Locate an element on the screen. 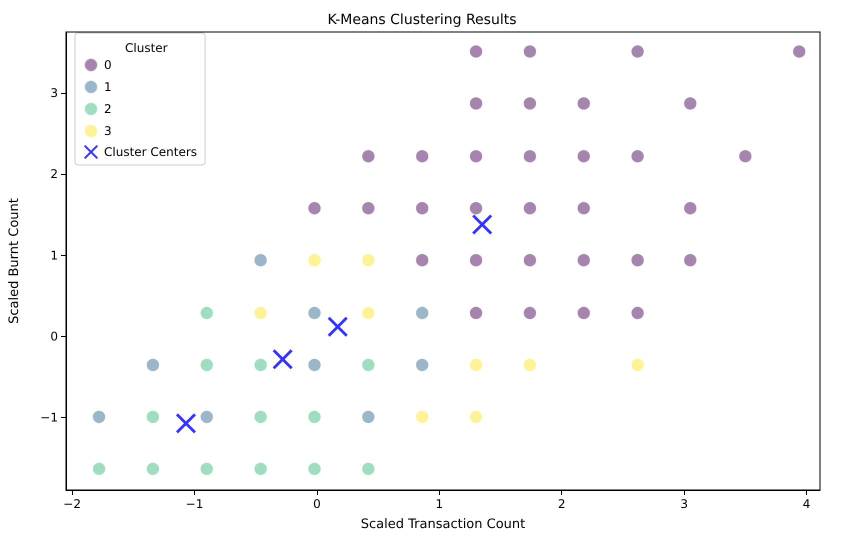 This screenshot has width=844, height=545. legend-label: 1 is located at coordinates (108, 87).